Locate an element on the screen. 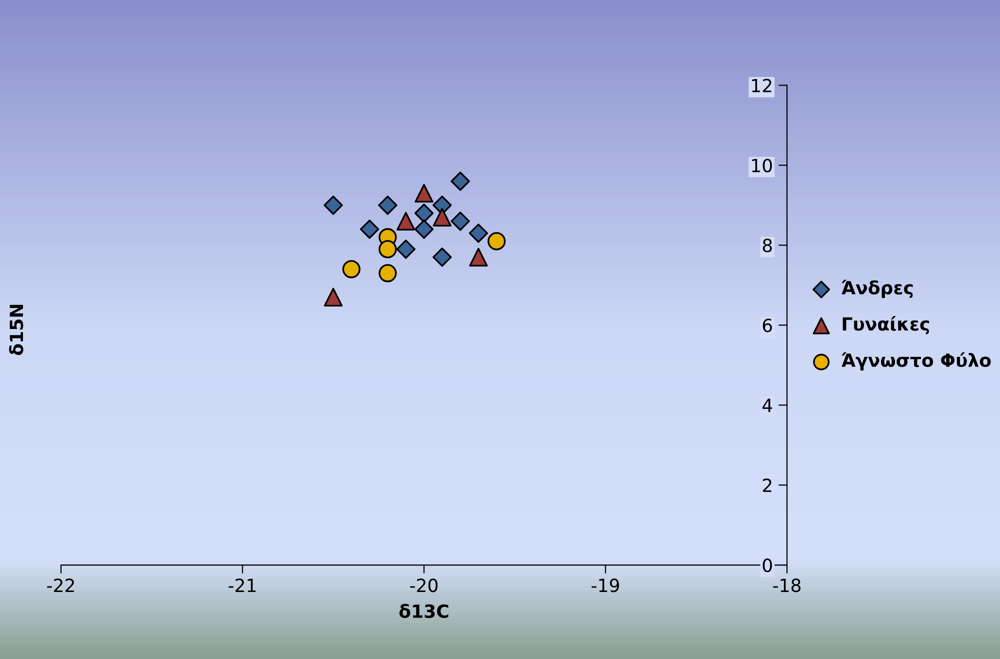 This screenshot has height=659, width=1000. y-tick-label: 8 is located at coordinates (767, 245).